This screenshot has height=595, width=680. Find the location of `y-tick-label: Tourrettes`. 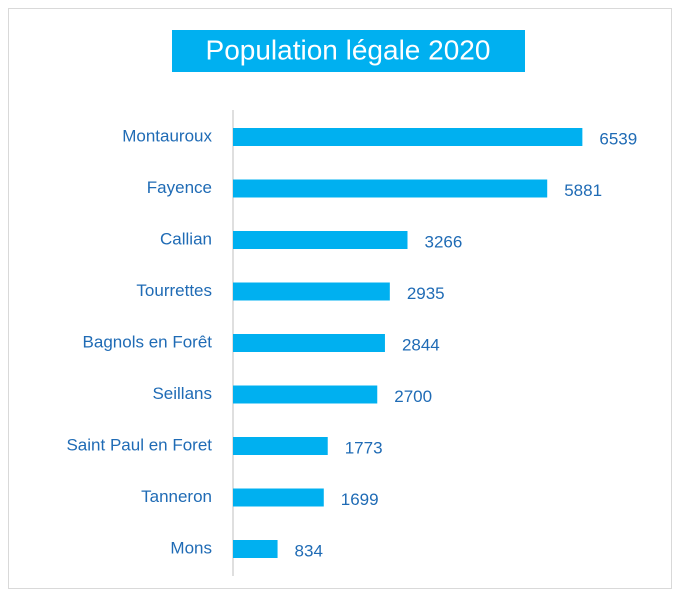

y-tick-label: Tourrettes is located at coordinates (174, 290).